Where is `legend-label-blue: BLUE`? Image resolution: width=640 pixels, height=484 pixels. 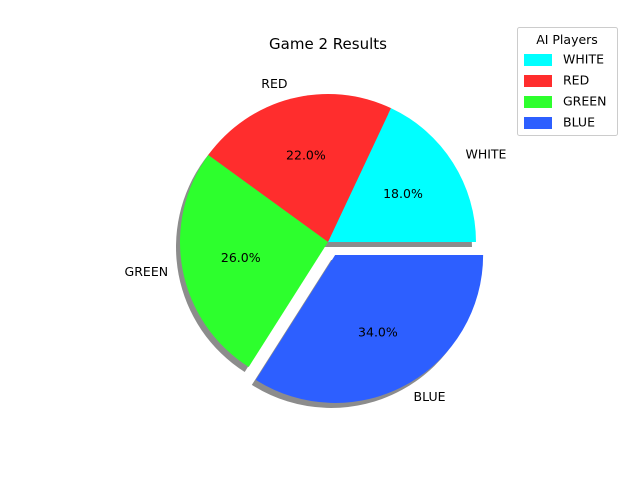 legend-label-blue: BLUE is located at coordinates (579, 122).